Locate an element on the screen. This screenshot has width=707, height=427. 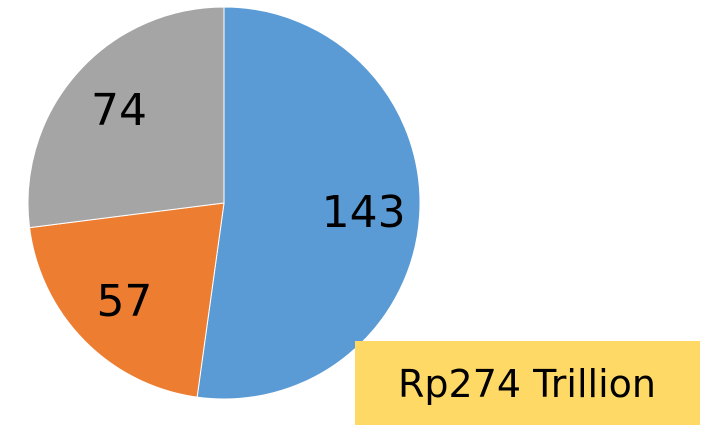
data-label: 57 is located at coordinates (124, 301).